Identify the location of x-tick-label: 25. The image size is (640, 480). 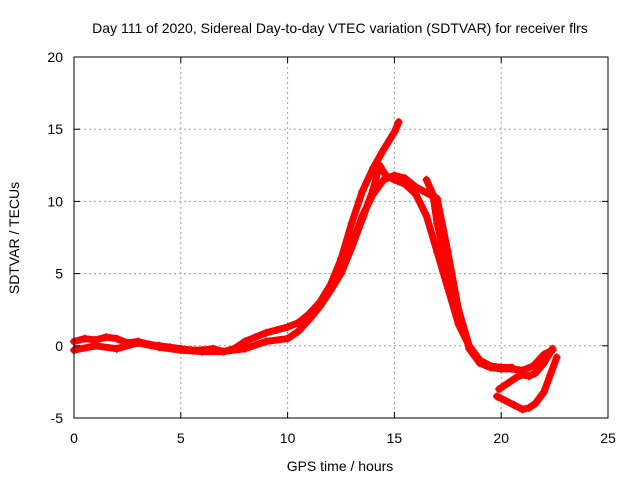
(608, 438).